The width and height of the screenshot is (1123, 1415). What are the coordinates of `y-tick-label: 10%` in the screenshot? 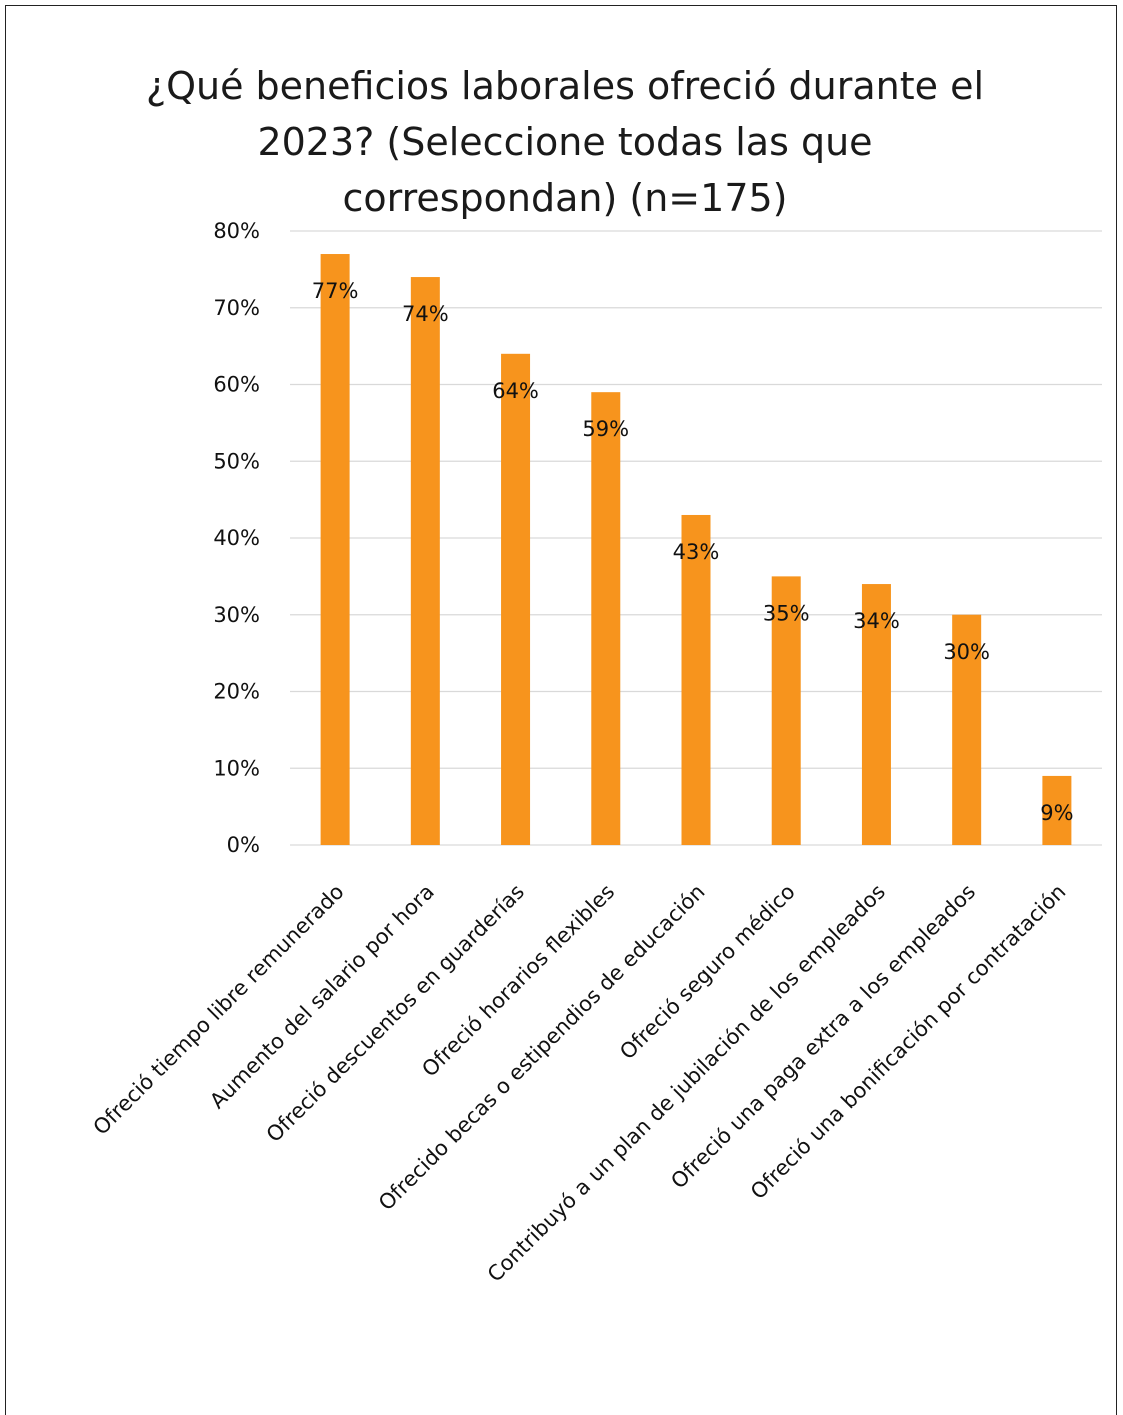 It's located at (236, 768).